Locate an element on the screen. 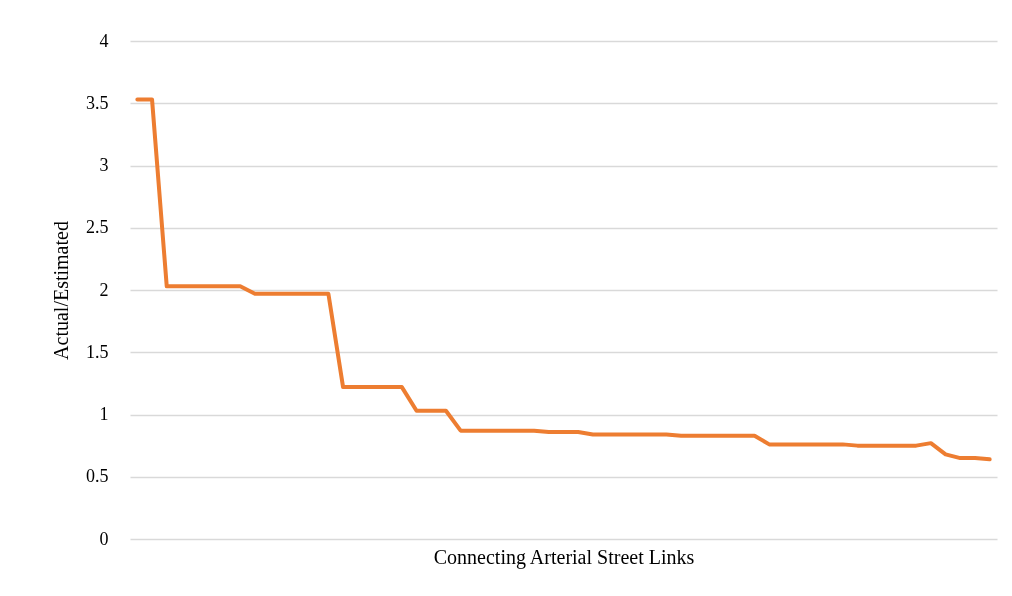  y-tick-label: 2 is located at coordinates (104, 289).